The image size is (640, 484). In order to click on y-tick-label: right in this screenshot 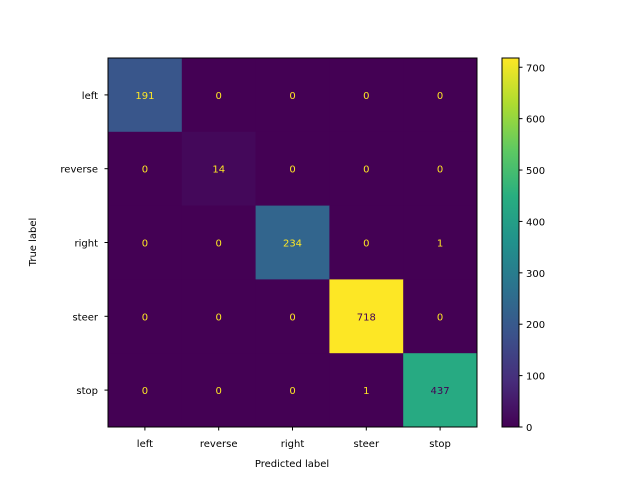, I will do `click(87, 244)`.